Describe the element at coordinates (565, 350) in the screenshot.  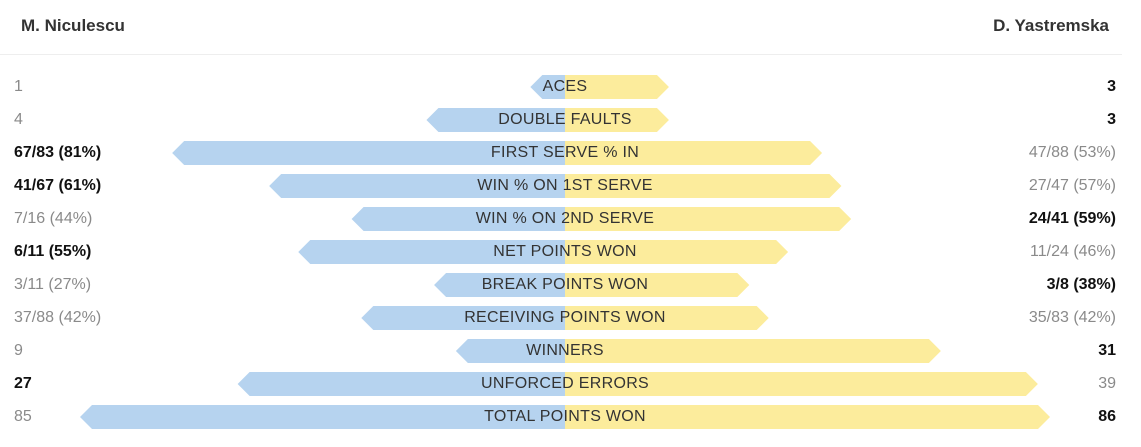
I see `stat-label-8: WINNERS` at that location.